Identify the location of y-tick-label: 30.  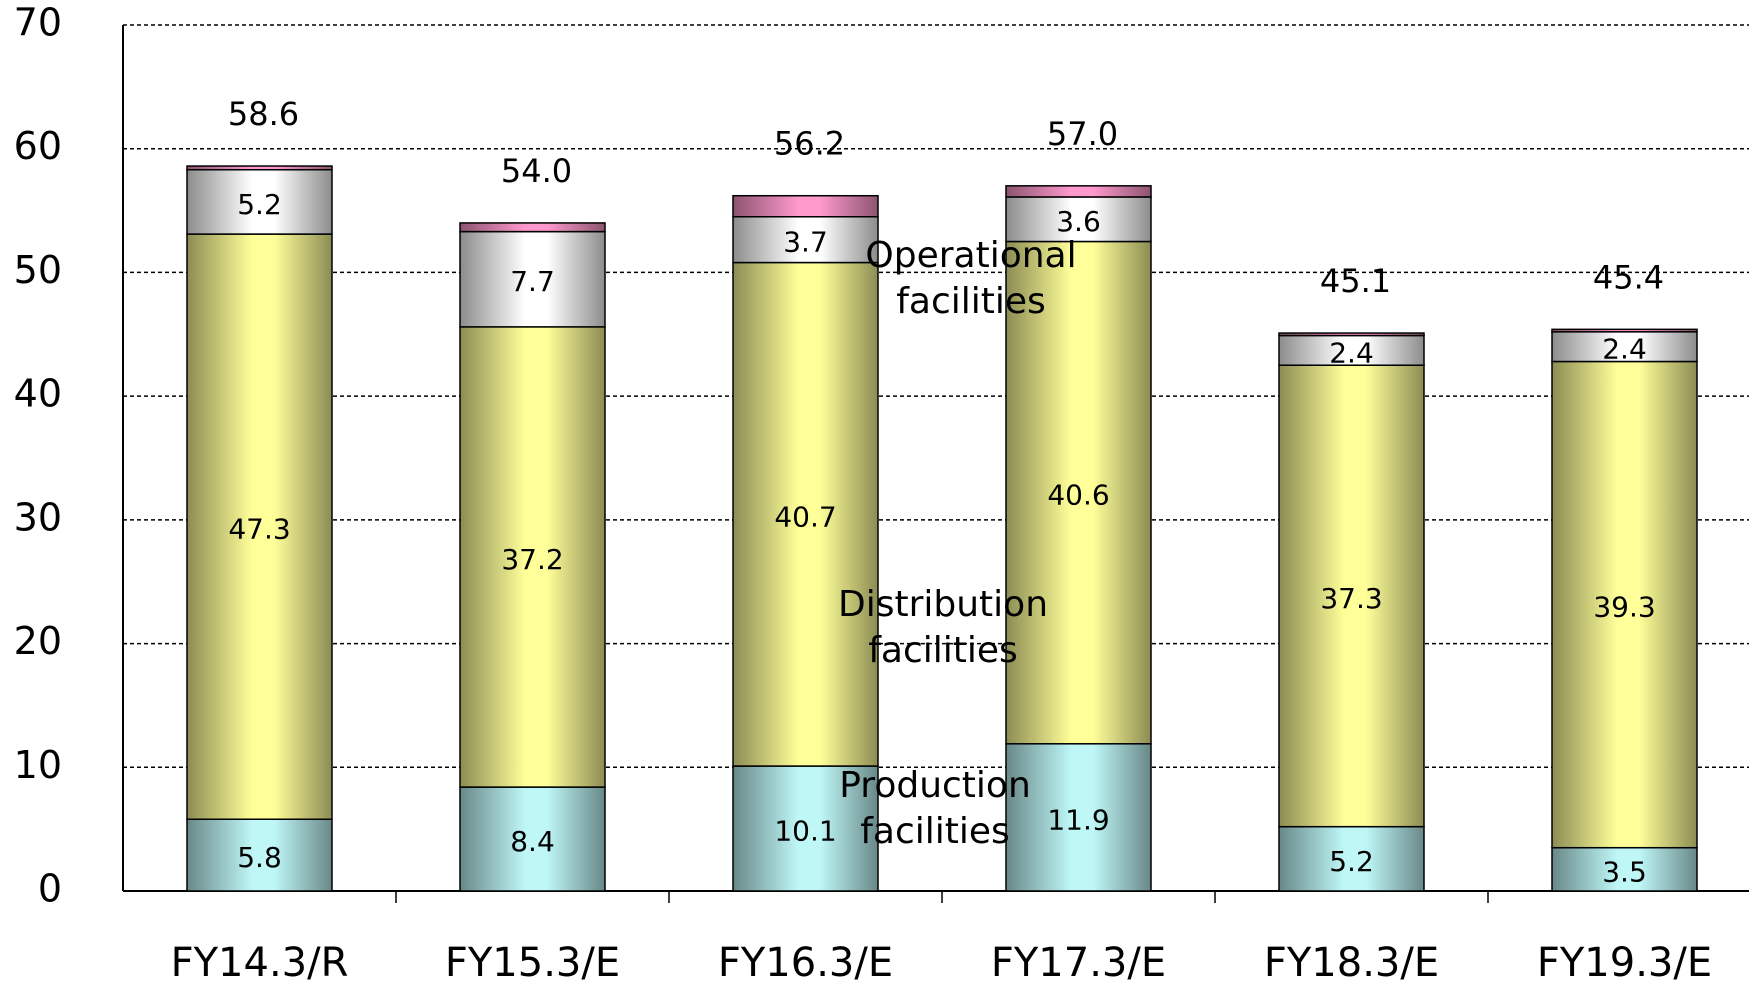
(38, 517).